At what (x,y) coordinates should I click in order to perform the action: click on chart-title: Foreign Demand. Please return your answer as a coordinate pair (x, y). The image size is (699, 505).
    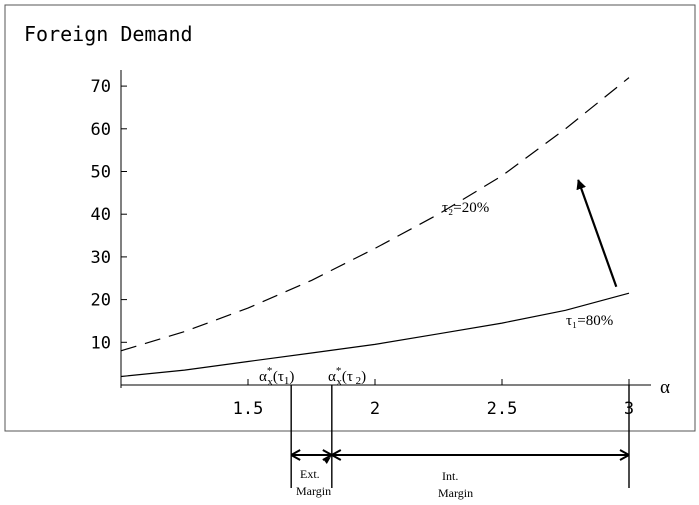
    Looking at the image, I should click on (108, 34).